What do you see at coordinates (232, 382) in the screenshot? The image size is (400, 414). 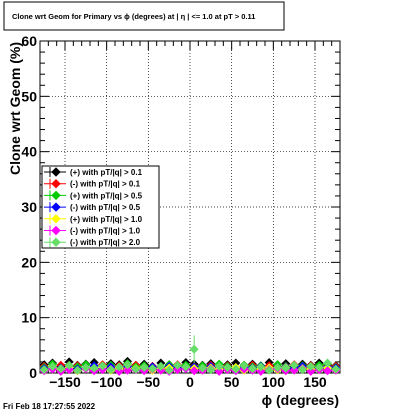 I see `x-tick-label: 50` at bounding box center [232, 382].